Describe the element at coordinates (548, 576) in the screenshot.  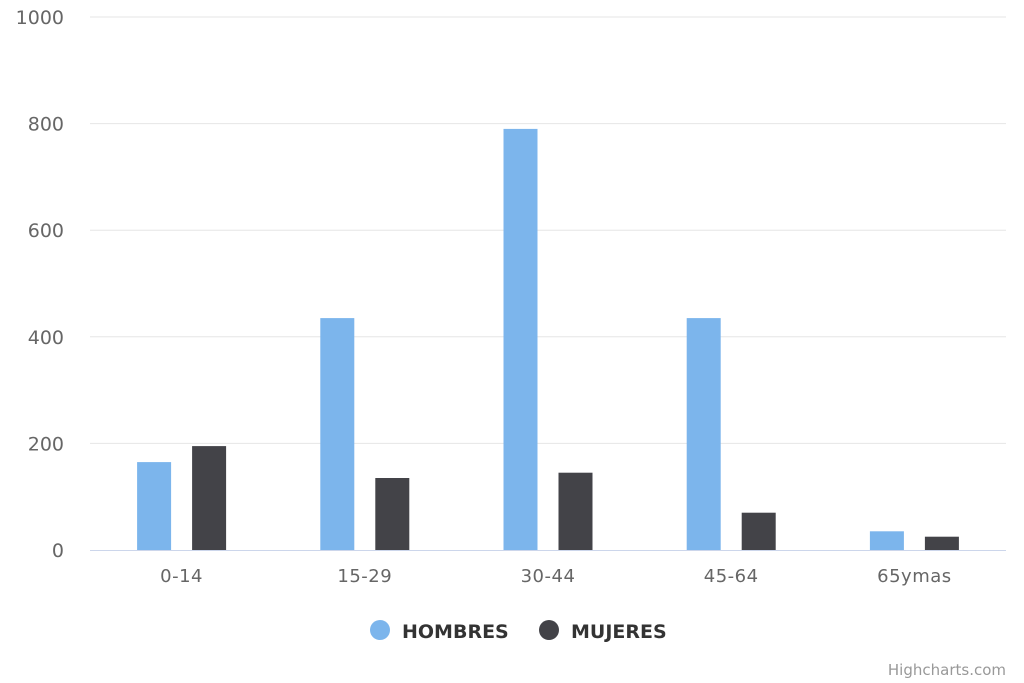
I see `x-tick-label: 30-44` at that location.